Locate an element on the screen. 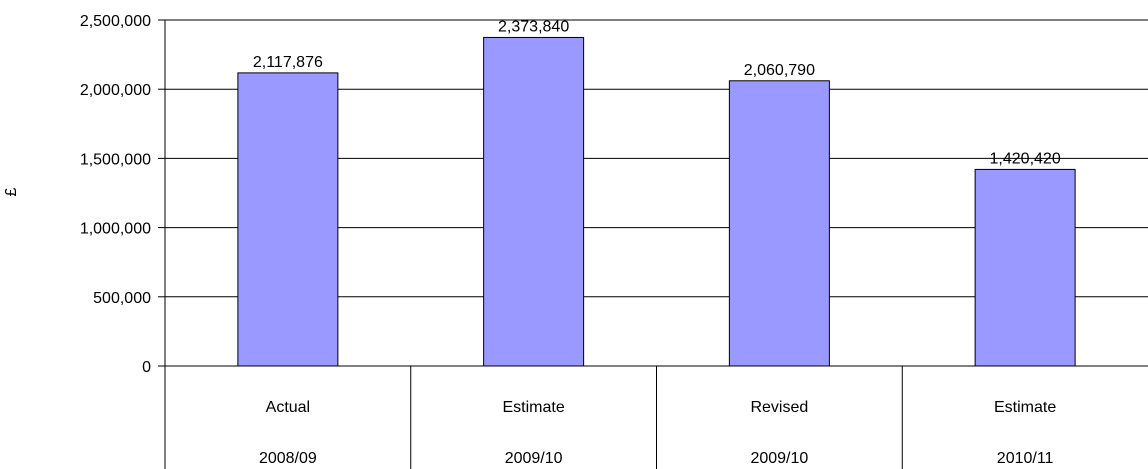 The image size is (1148, 469). bar-value-label: 2,060,790 is located at coordinates (779, 70).